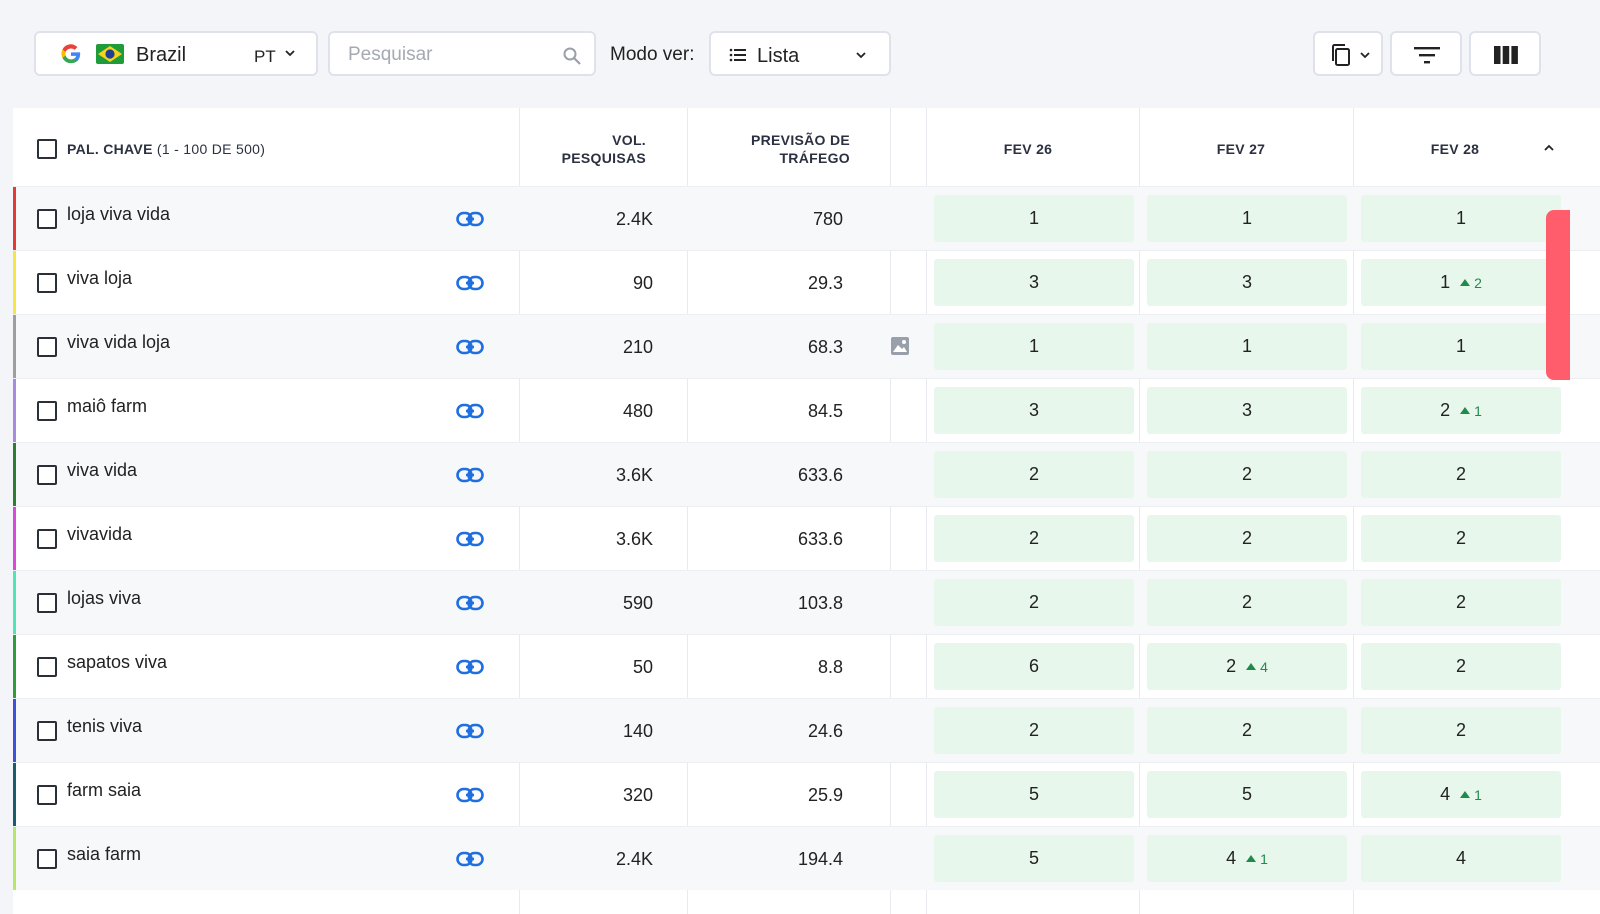 The image size is (1600, 914). I want to click on position-value: 6, so click(1033, 666).